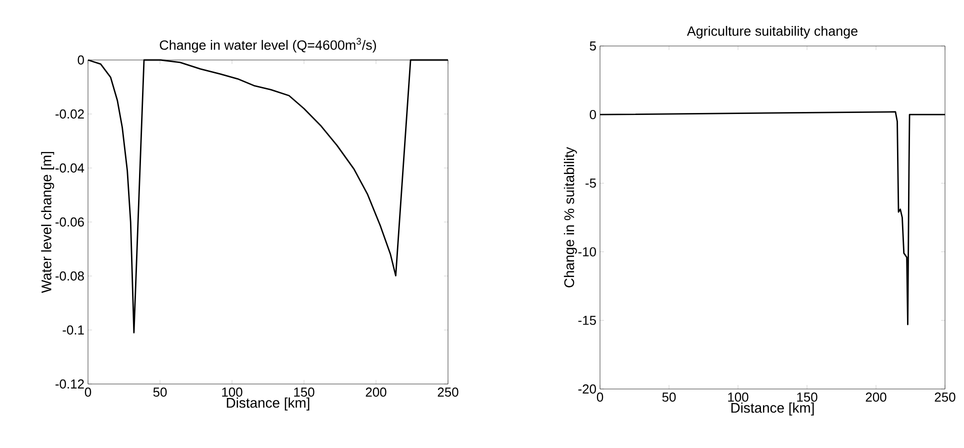 The height and width of the screenshot is (448, 964). What do you see at coordinates (268, 45) in the screenshot?
I see `chart-title: Change in water level (Q=4600m$^{3}$/s)` at bounding box center [268, 45].